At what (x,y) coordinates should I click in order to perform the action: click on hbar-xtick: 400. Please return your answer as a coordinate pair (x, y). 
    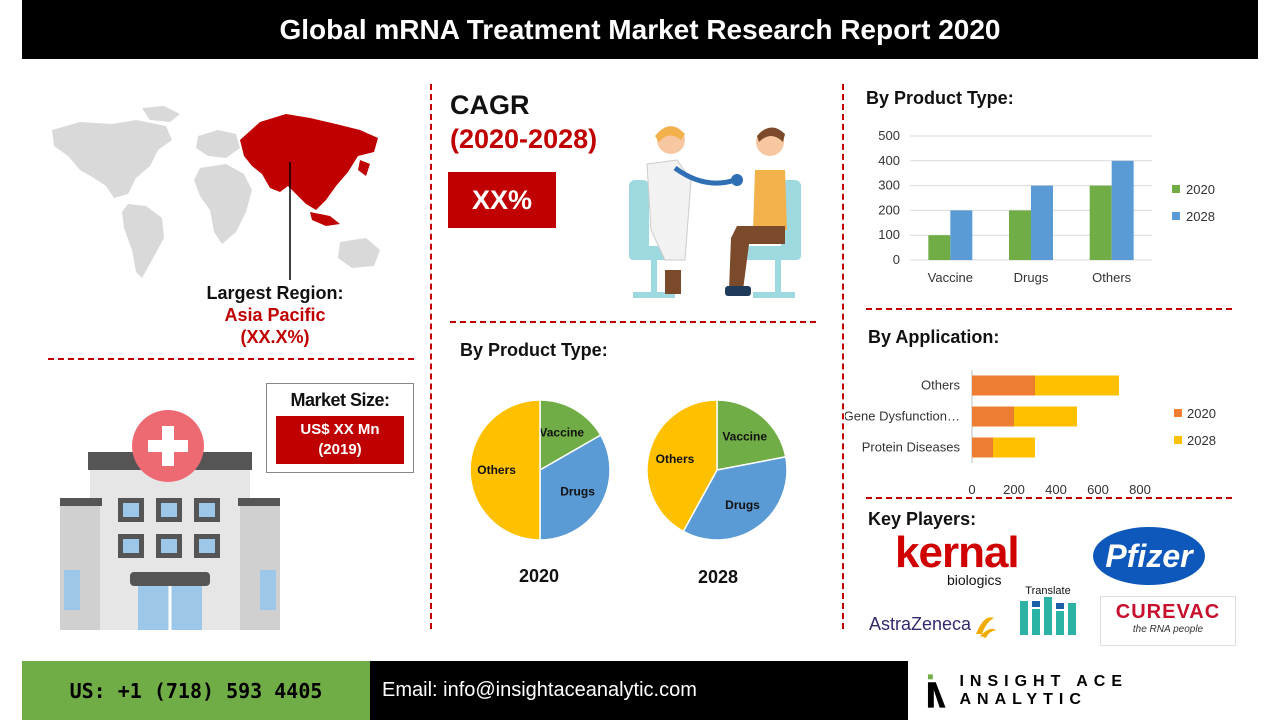
    Looking at the image, I should click on (1056, 488).